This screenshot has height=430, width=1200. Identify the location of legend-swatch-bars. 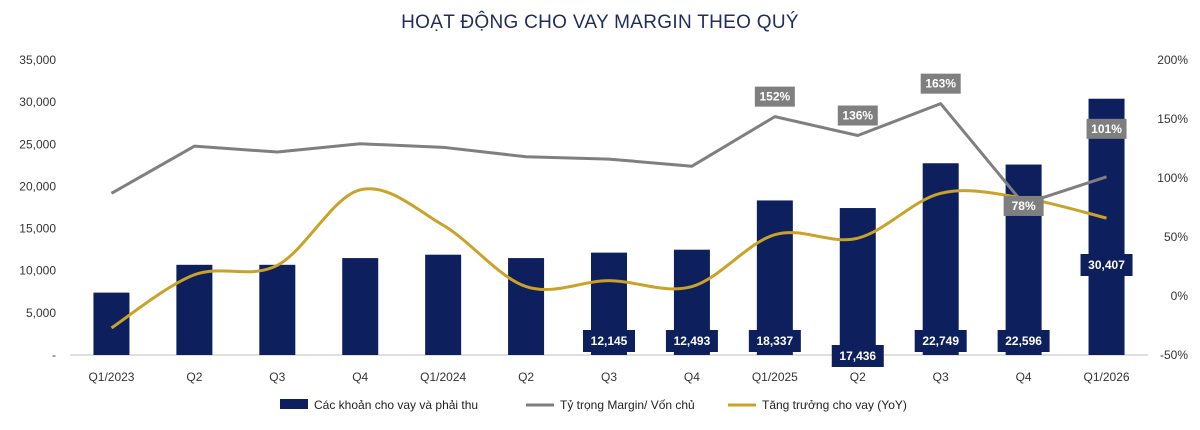
(294, 404).